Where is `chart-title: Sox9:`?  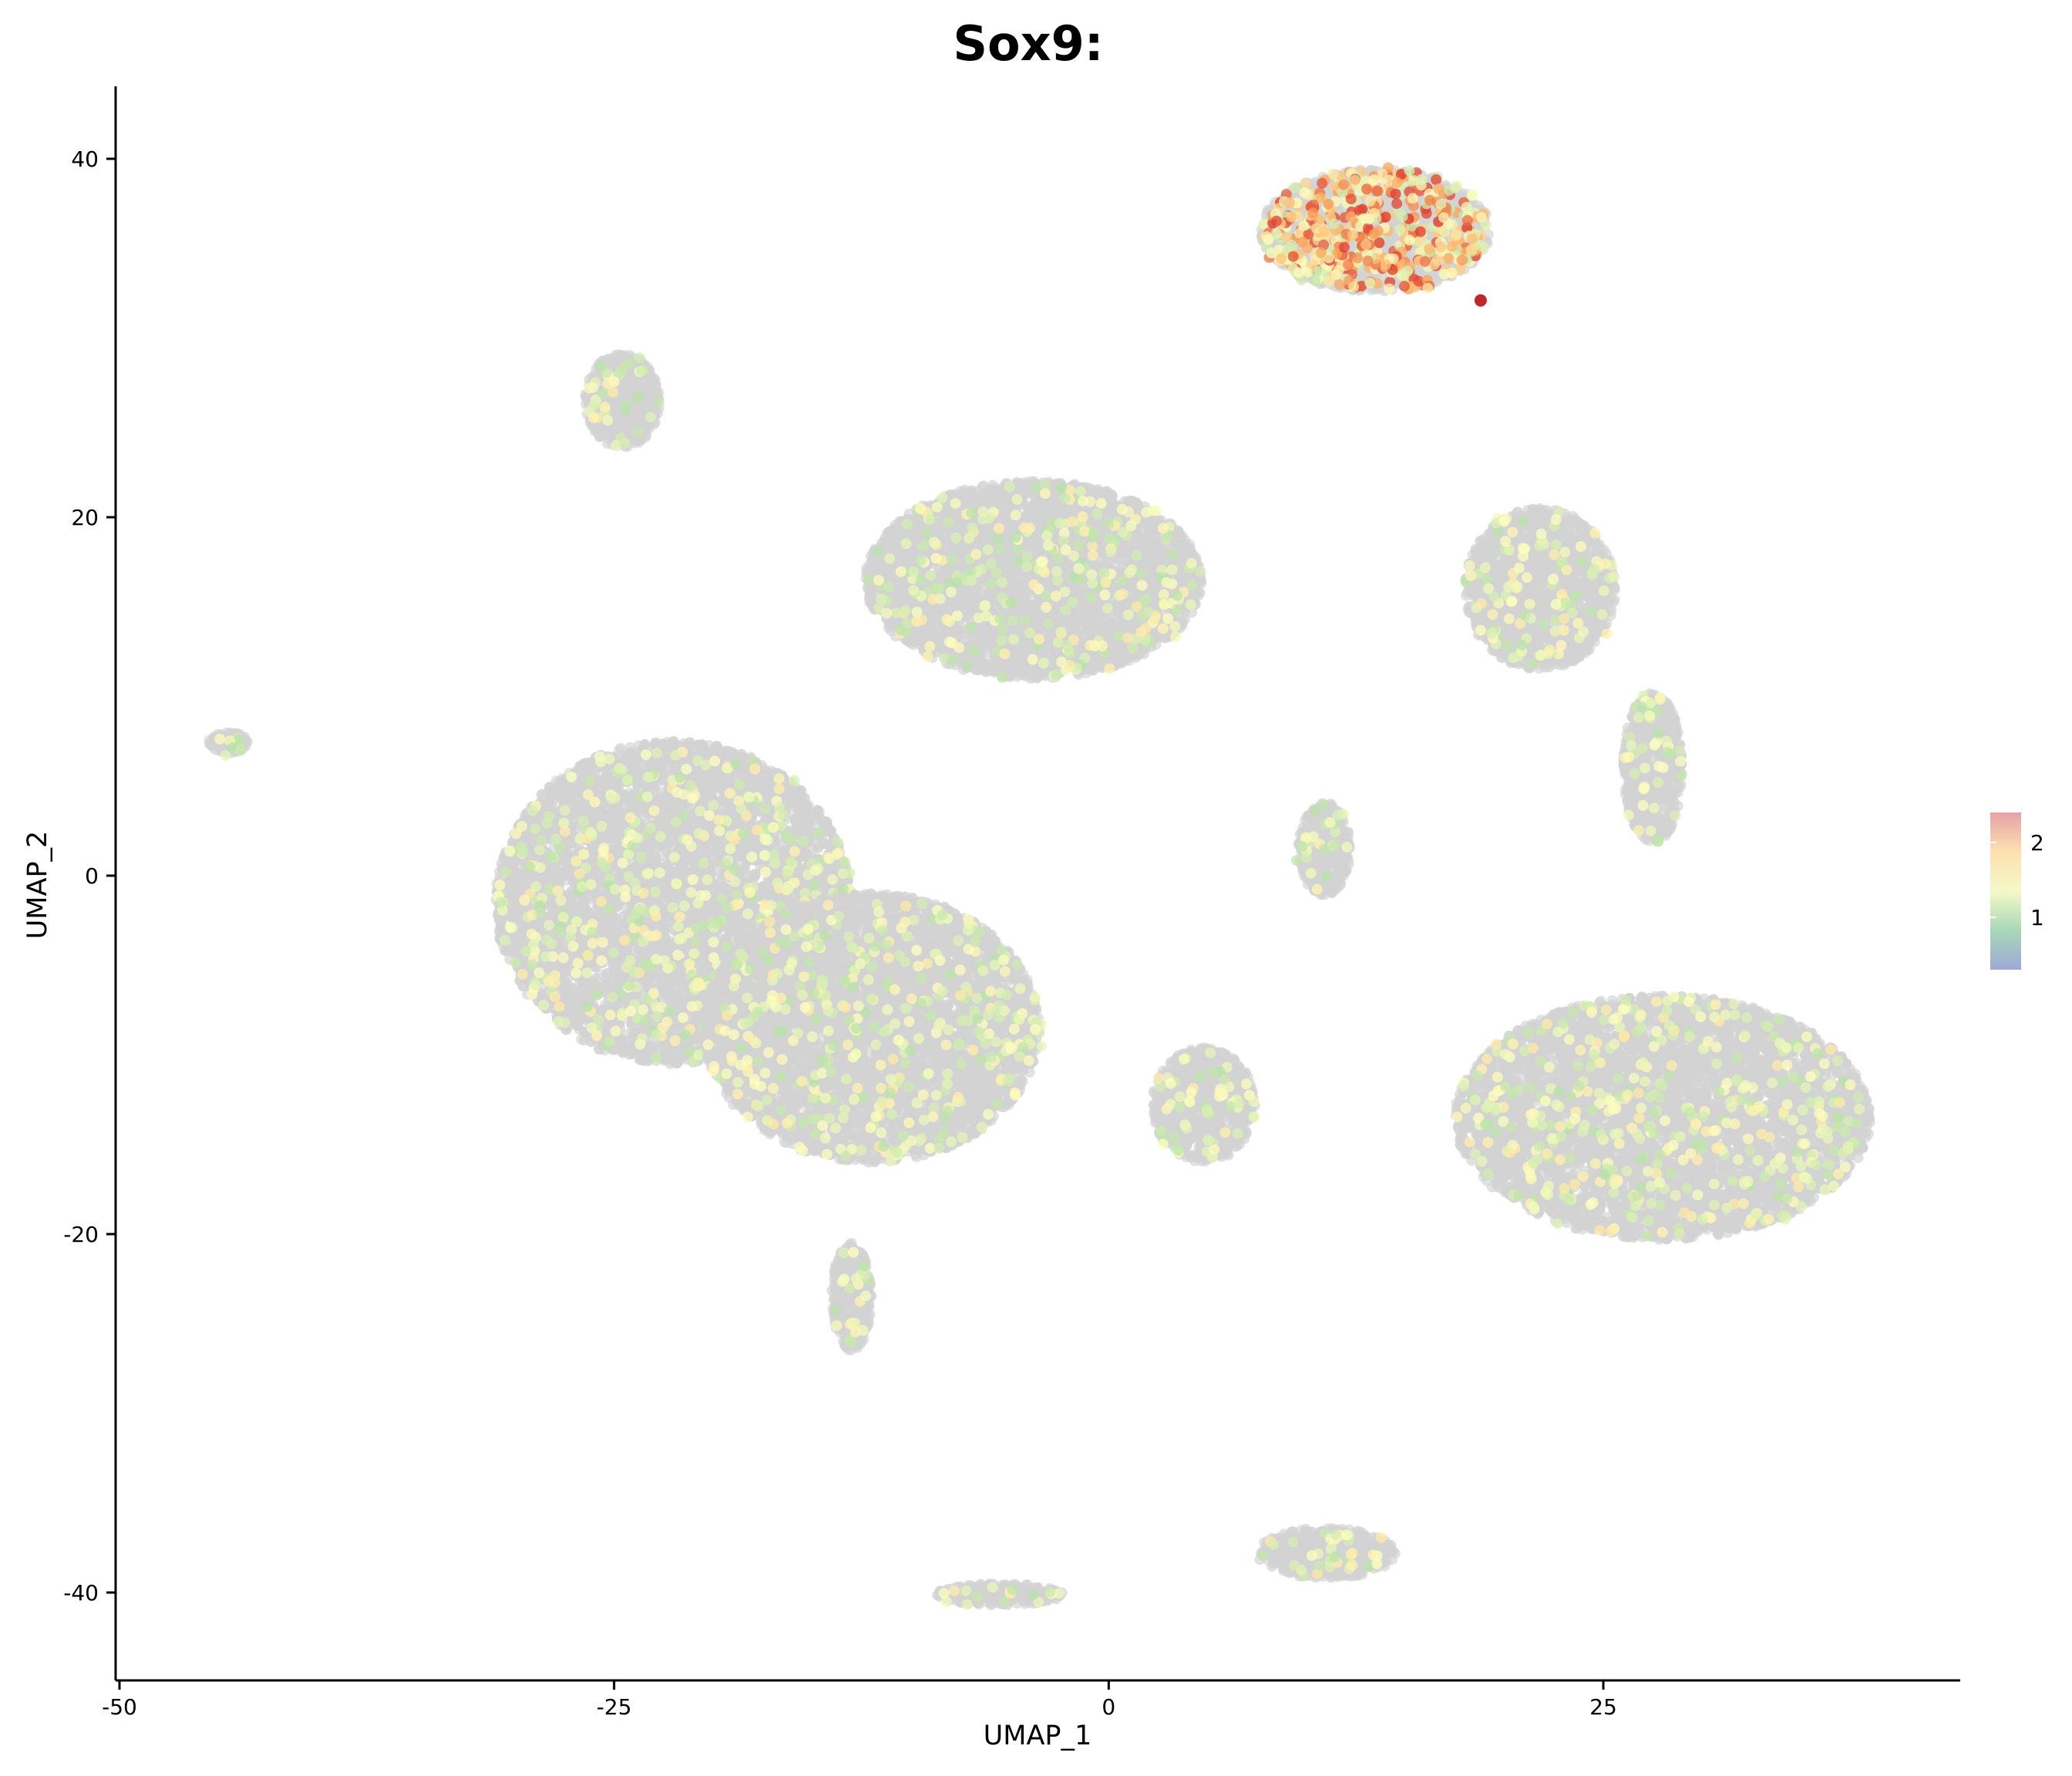 chart-title: Sox9: is located at coordinates (1028, 44).